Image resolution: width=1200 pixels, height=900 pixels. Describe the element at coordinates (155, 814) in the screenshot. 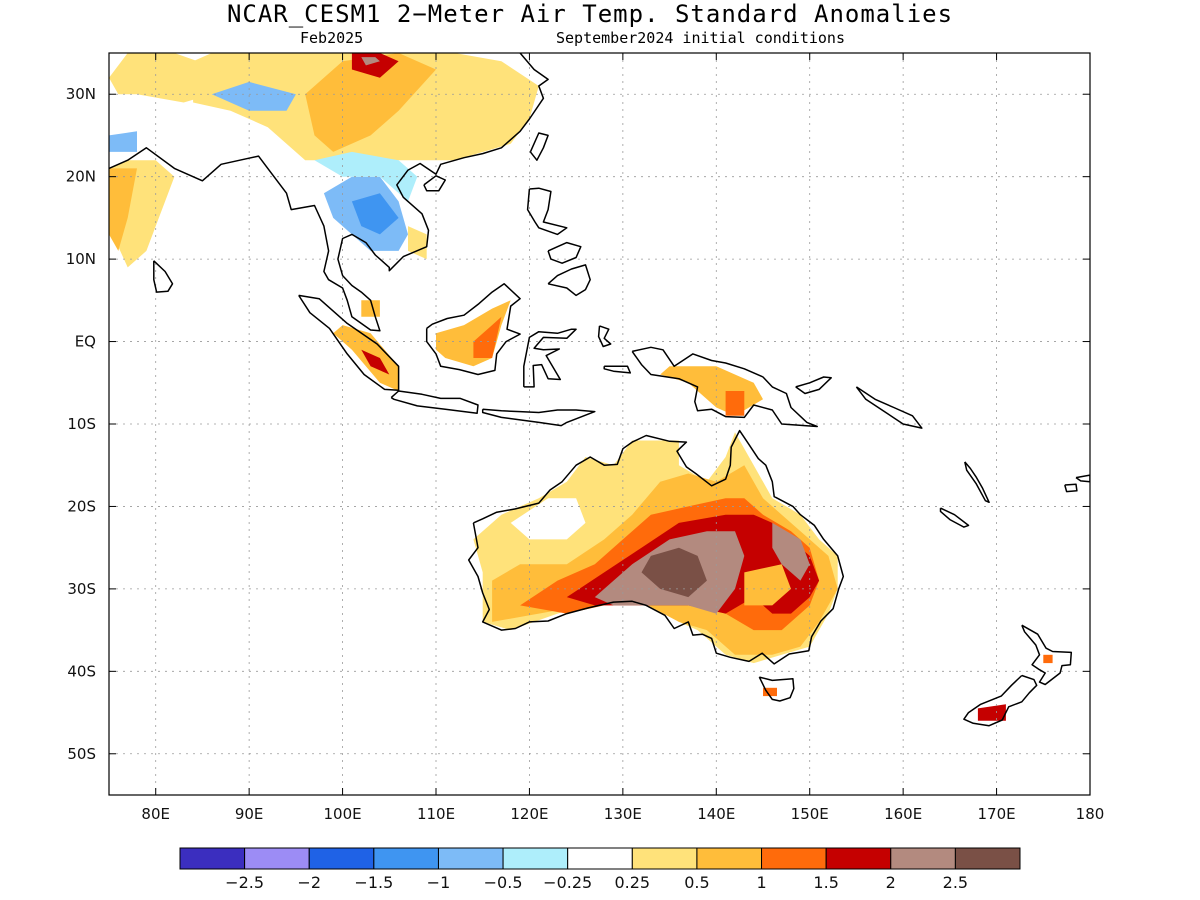

I see `lon-tick-label: 80E` at that location.